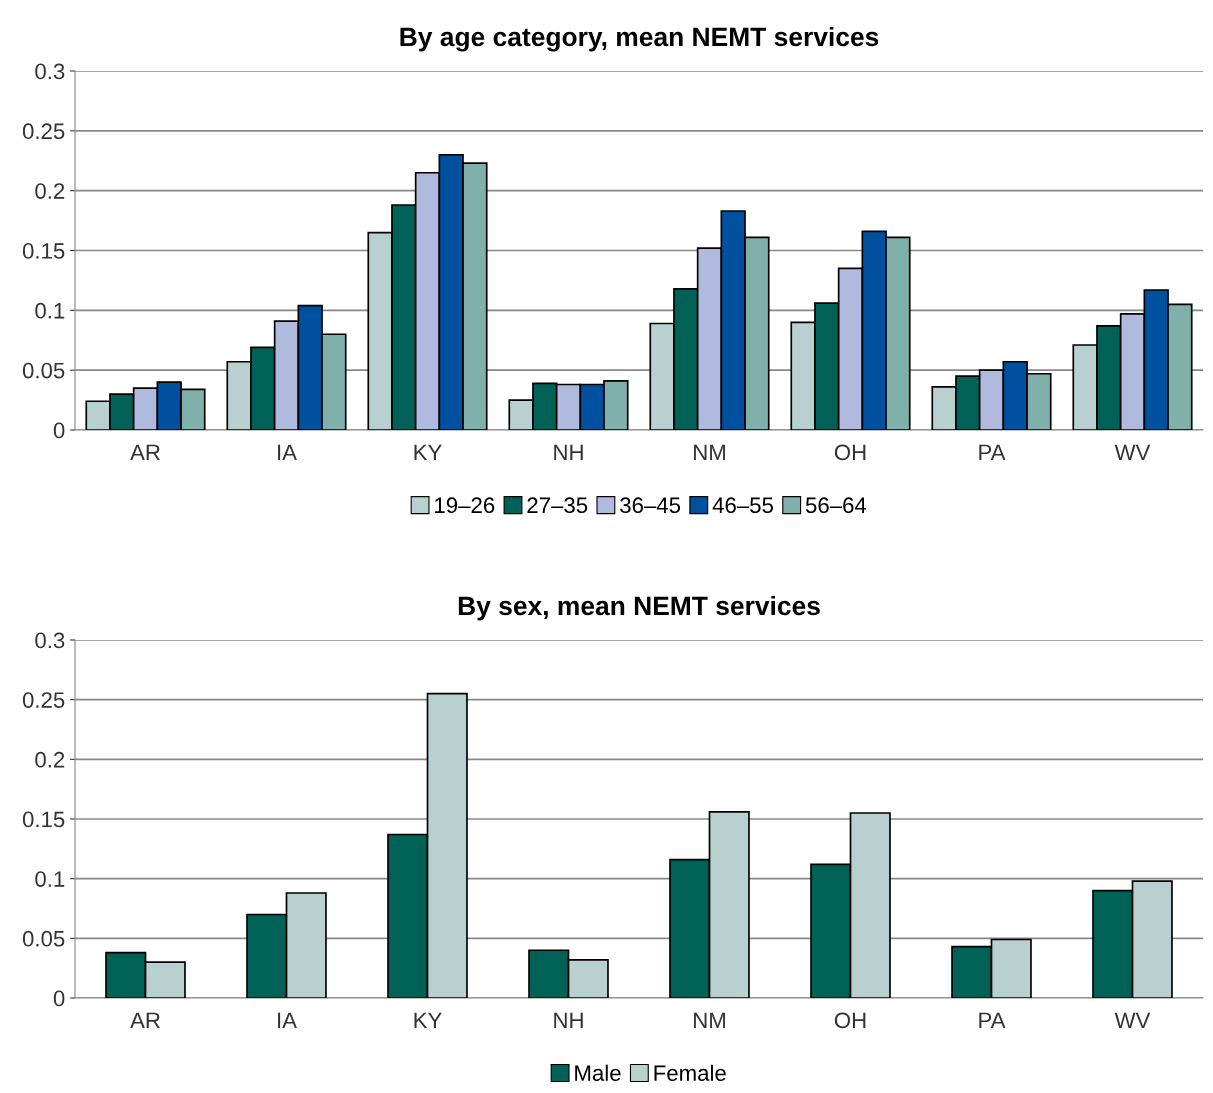 This screenshot has width=1213, height=1093. I want to click on legend-label: 56–64, so click(836, 505).